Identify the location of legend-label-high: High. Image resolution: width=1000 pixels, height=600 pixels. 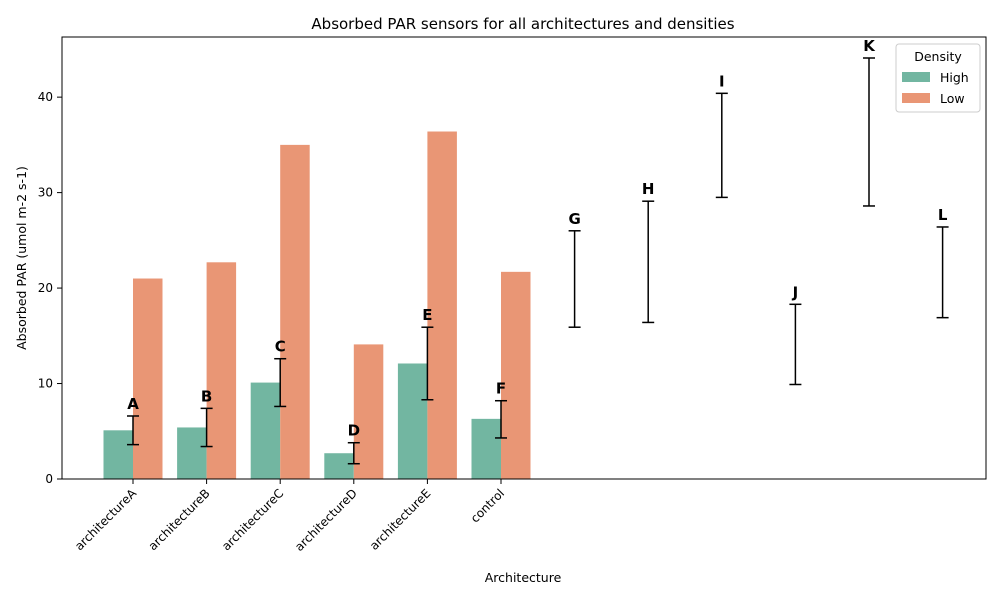
(954, 77).